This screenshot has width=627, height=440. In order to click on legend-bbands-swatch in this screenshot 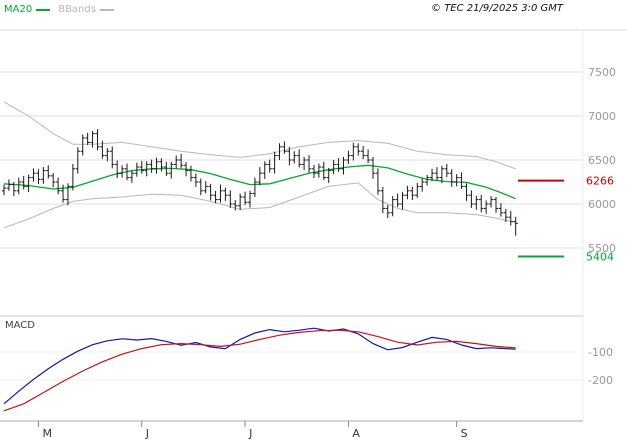, I will do `click(106, 9)`.